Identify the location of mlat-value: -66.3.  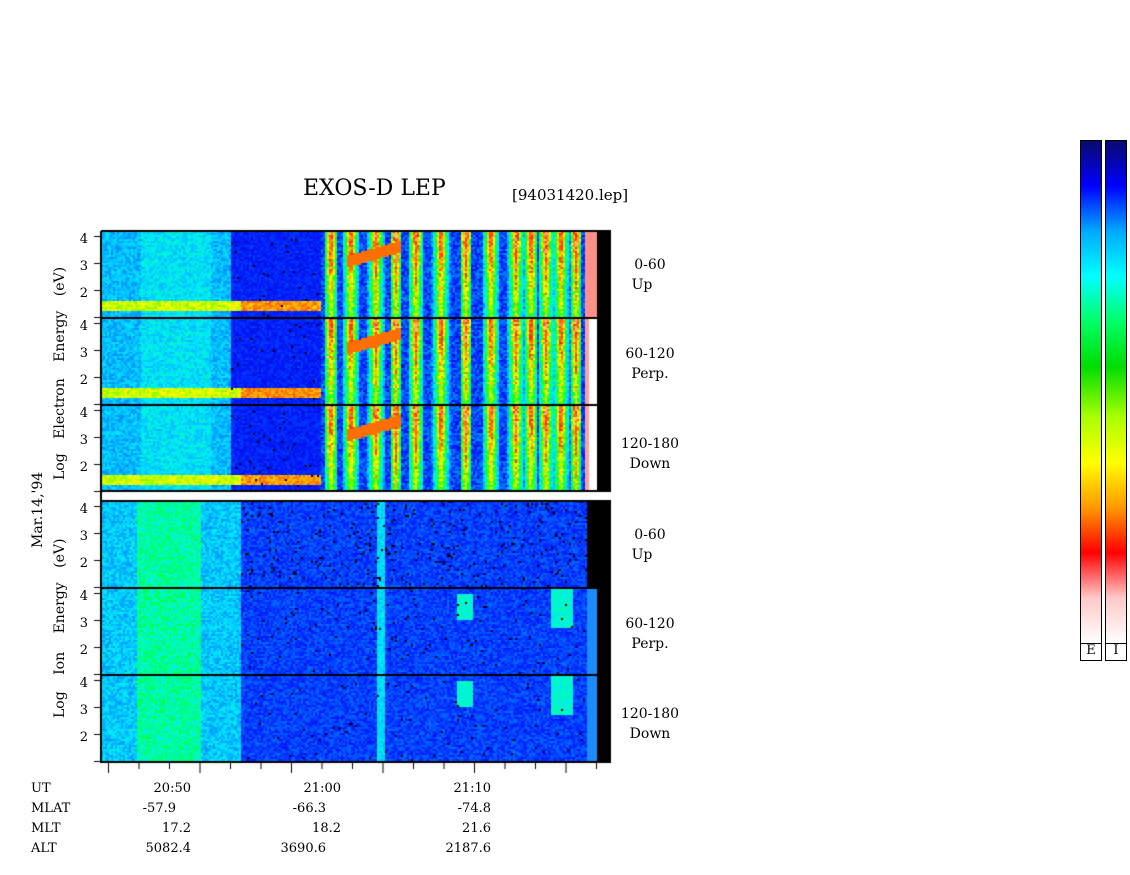
(309, 808).